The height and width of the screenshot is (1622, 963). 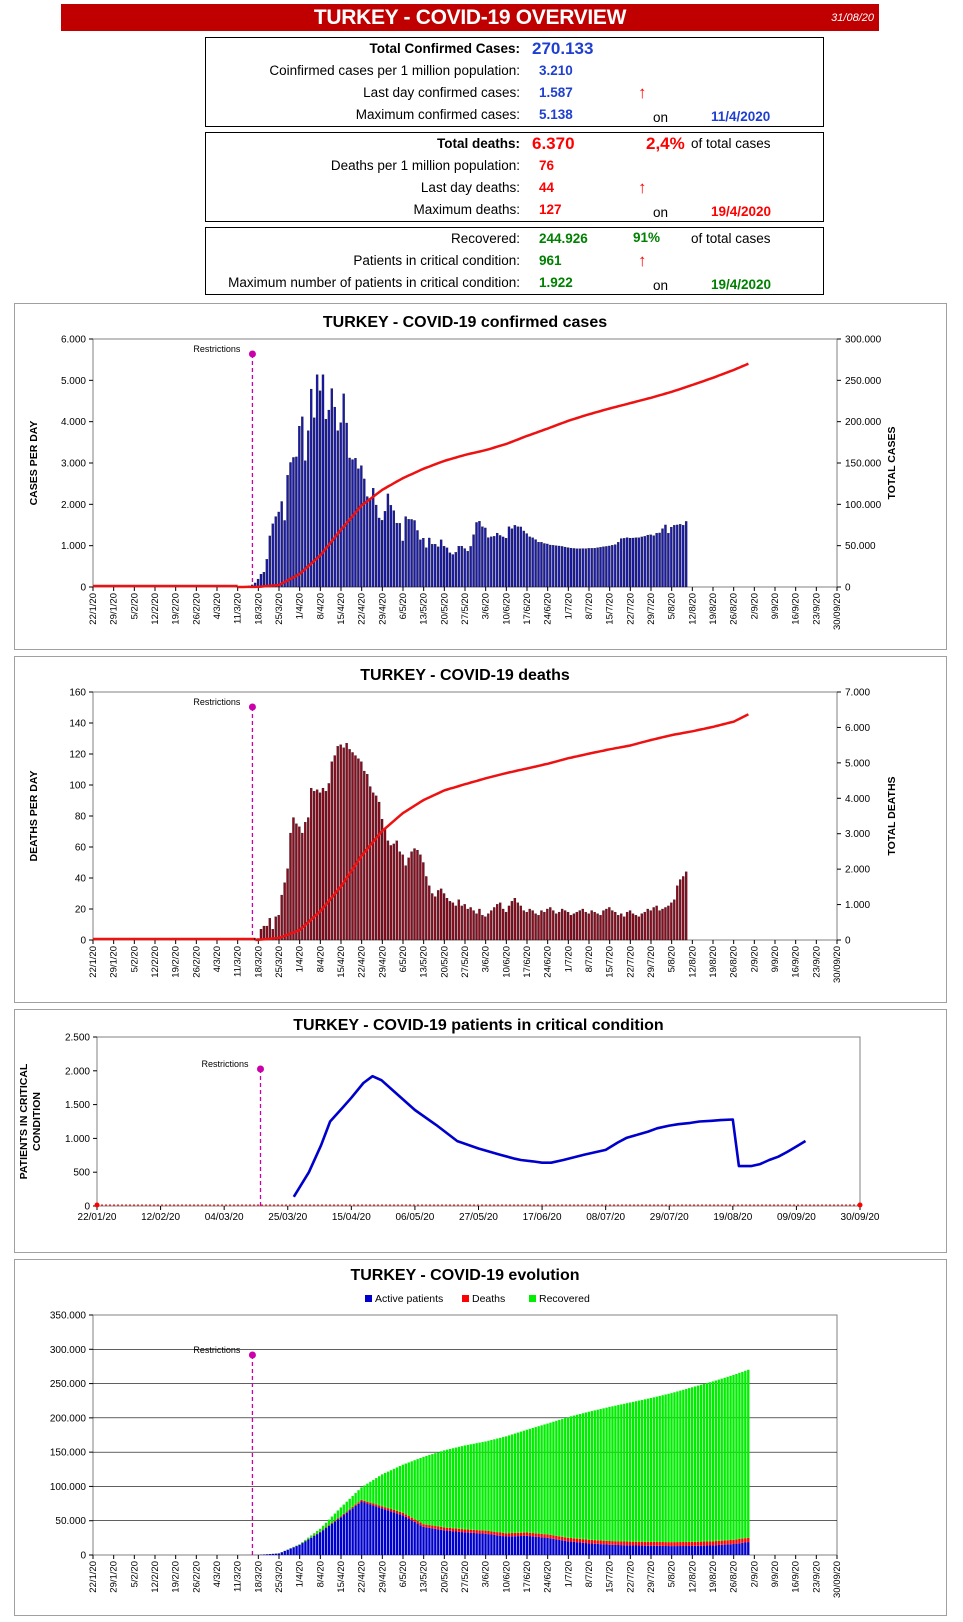 I want to click on x-tick-label: 16/9/20, so click(x=796, y=609).